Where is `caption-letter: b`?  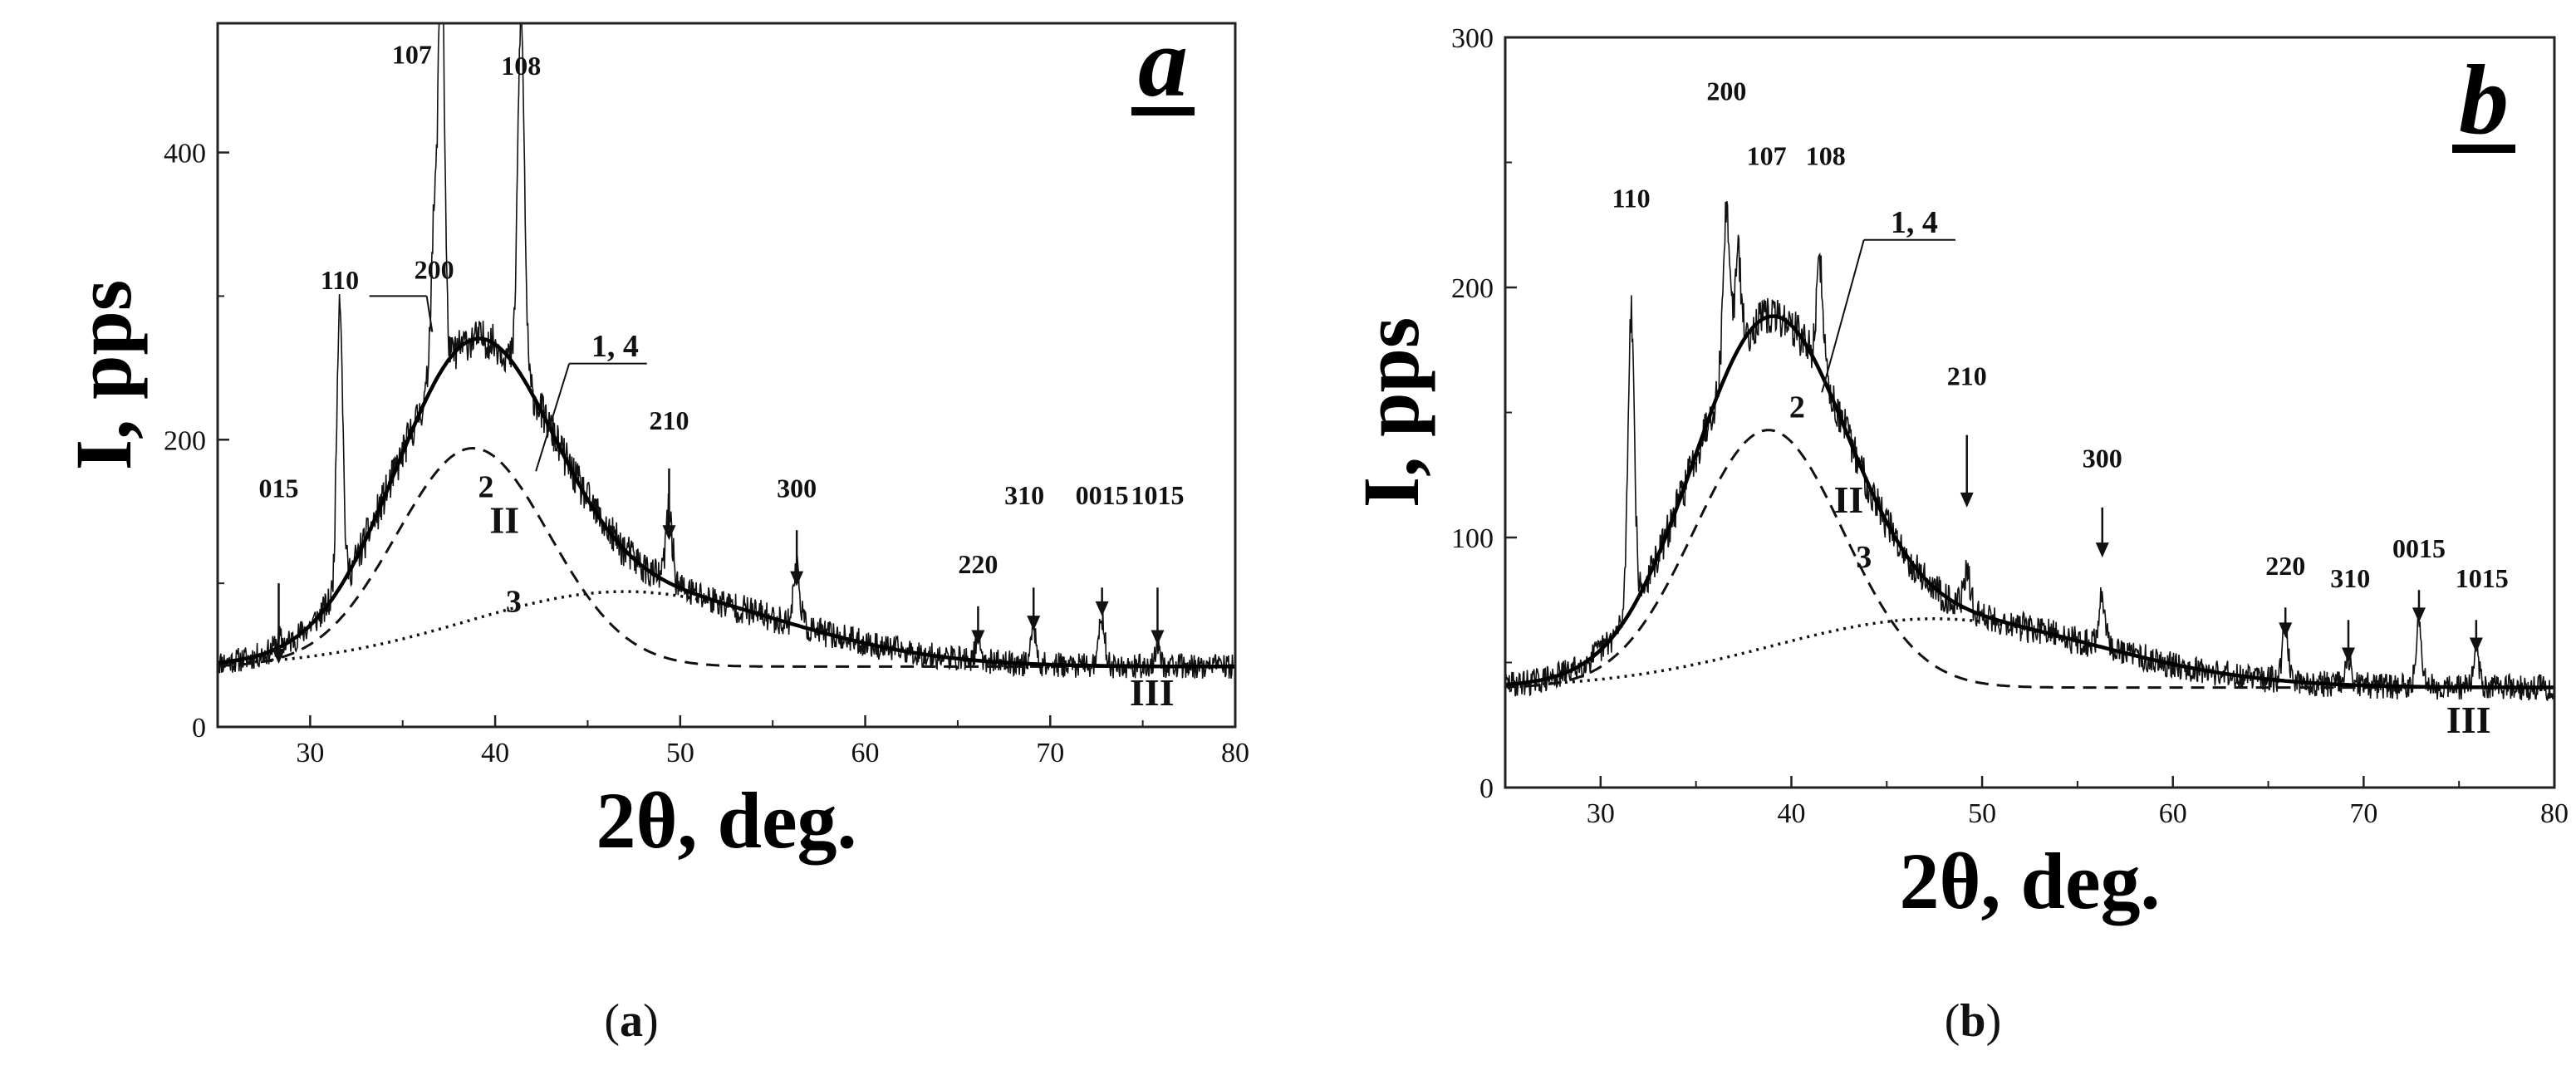 caption-letter: b is located at coordinates (1972, 1021).